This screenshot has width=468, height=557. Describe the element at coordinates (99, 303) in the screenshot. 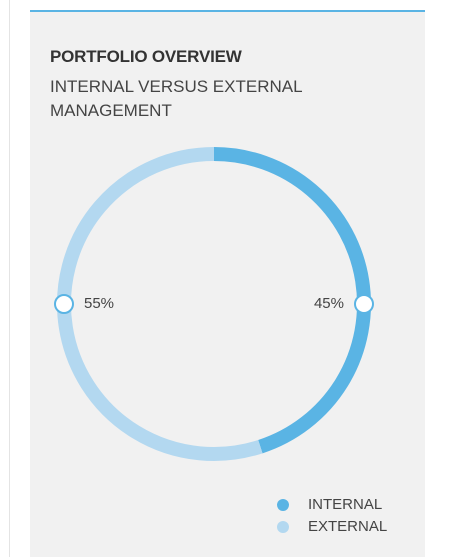

I see `value-label: 55%` at that location.